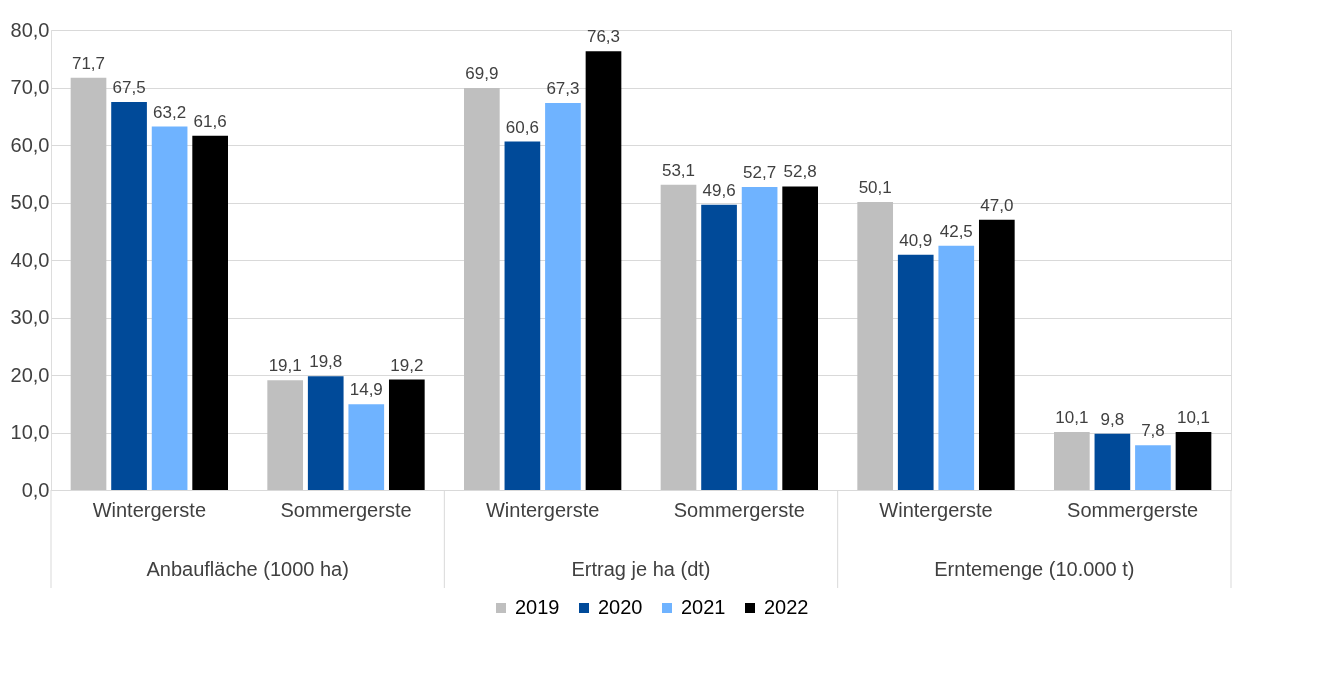 The height and width of the screenshot is (684, 1333). What do you see at coordinates (703, 607) in the screenshot?
I see `legend-label: 2021` at bounding box center [703, 607].